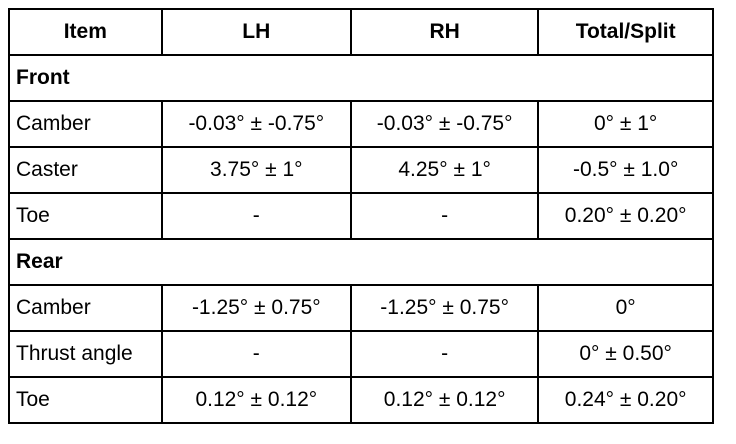 Image resolution: width=736 pixels, height=444 pixels. I want to click on section-row: Front, so click(361, 78).